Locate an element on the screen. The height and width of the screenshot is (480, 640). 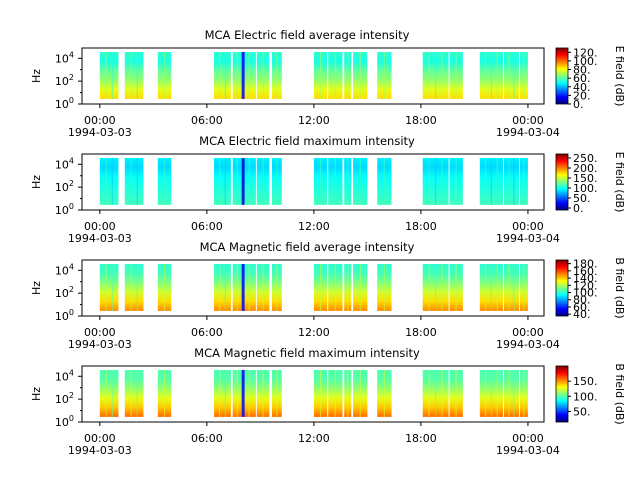
panel-title: MCA Magnetic field average intensity is located at coordinates (307, 247).